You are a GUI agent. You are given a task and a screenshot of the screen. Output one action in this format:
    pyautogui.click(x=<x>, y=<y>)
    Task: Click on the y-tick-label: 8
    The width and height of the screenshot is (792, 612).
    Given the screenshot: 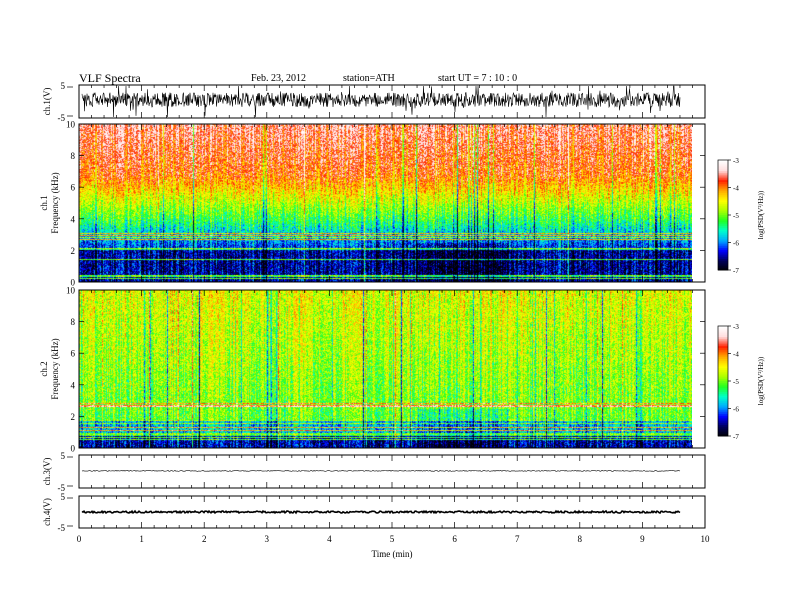 What is the action you would take?
    pyautogui.click(x=73, y=156)
    